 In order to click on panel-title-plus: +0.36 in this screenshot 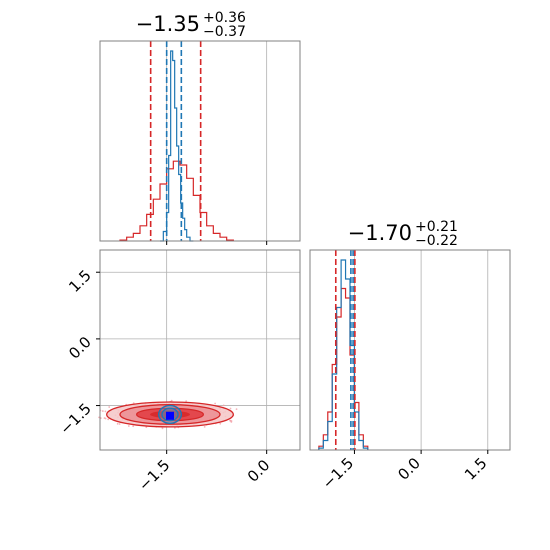, I will do `click(224, 18)`.